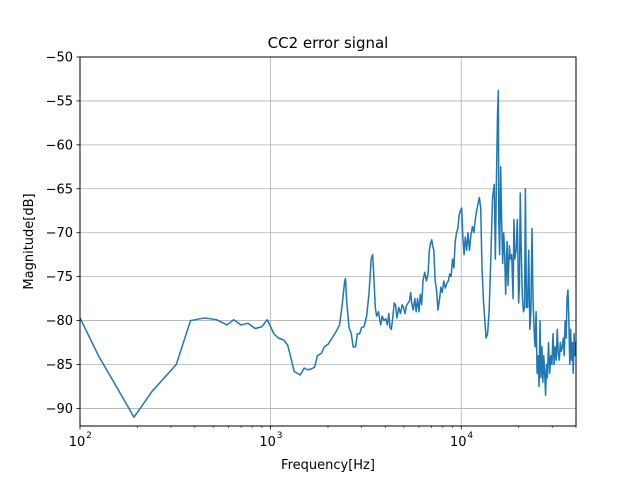  I want to click on y-tick-label: −80, so click(59, 321).